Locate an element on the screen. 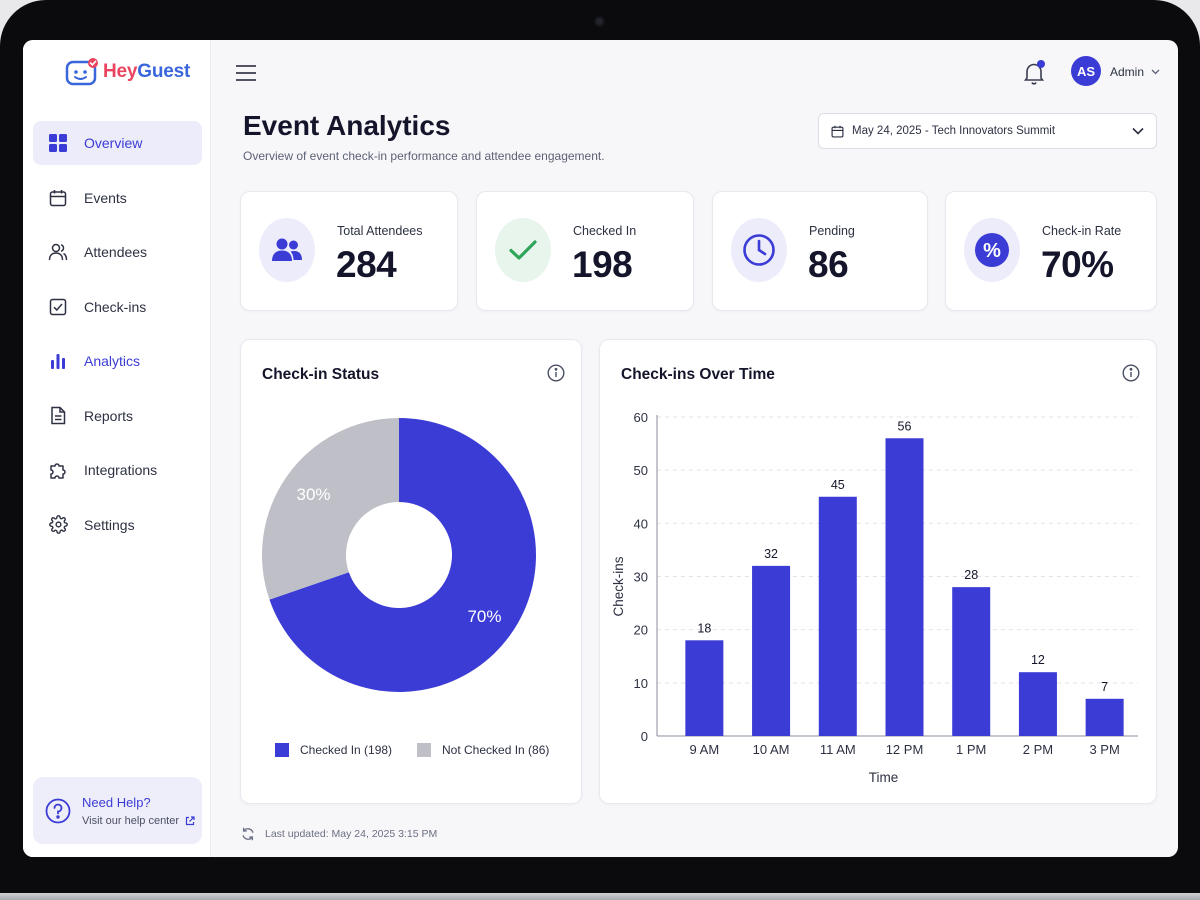  event-select-value: May 24, 2025 - Tech Innovators Summit is located at coordinates (954, 131).